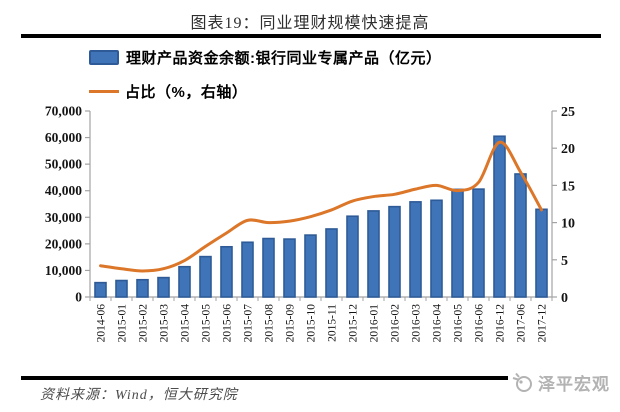 This screenshot has height=412, width=620. Describe the element at coordinates (186, 92) in the screenshot. I see `legend-label: 占比（%，右轴）` at that location.